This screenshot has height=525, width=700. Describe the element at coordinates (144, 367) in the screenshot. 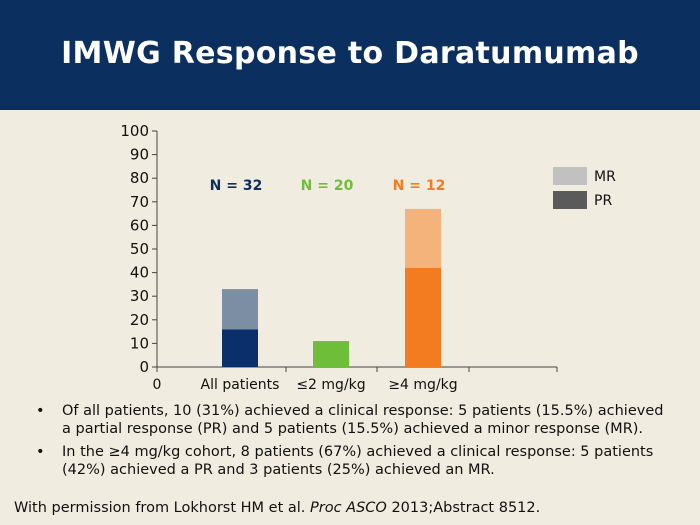

I see `y-tick-label: 0` at that location.